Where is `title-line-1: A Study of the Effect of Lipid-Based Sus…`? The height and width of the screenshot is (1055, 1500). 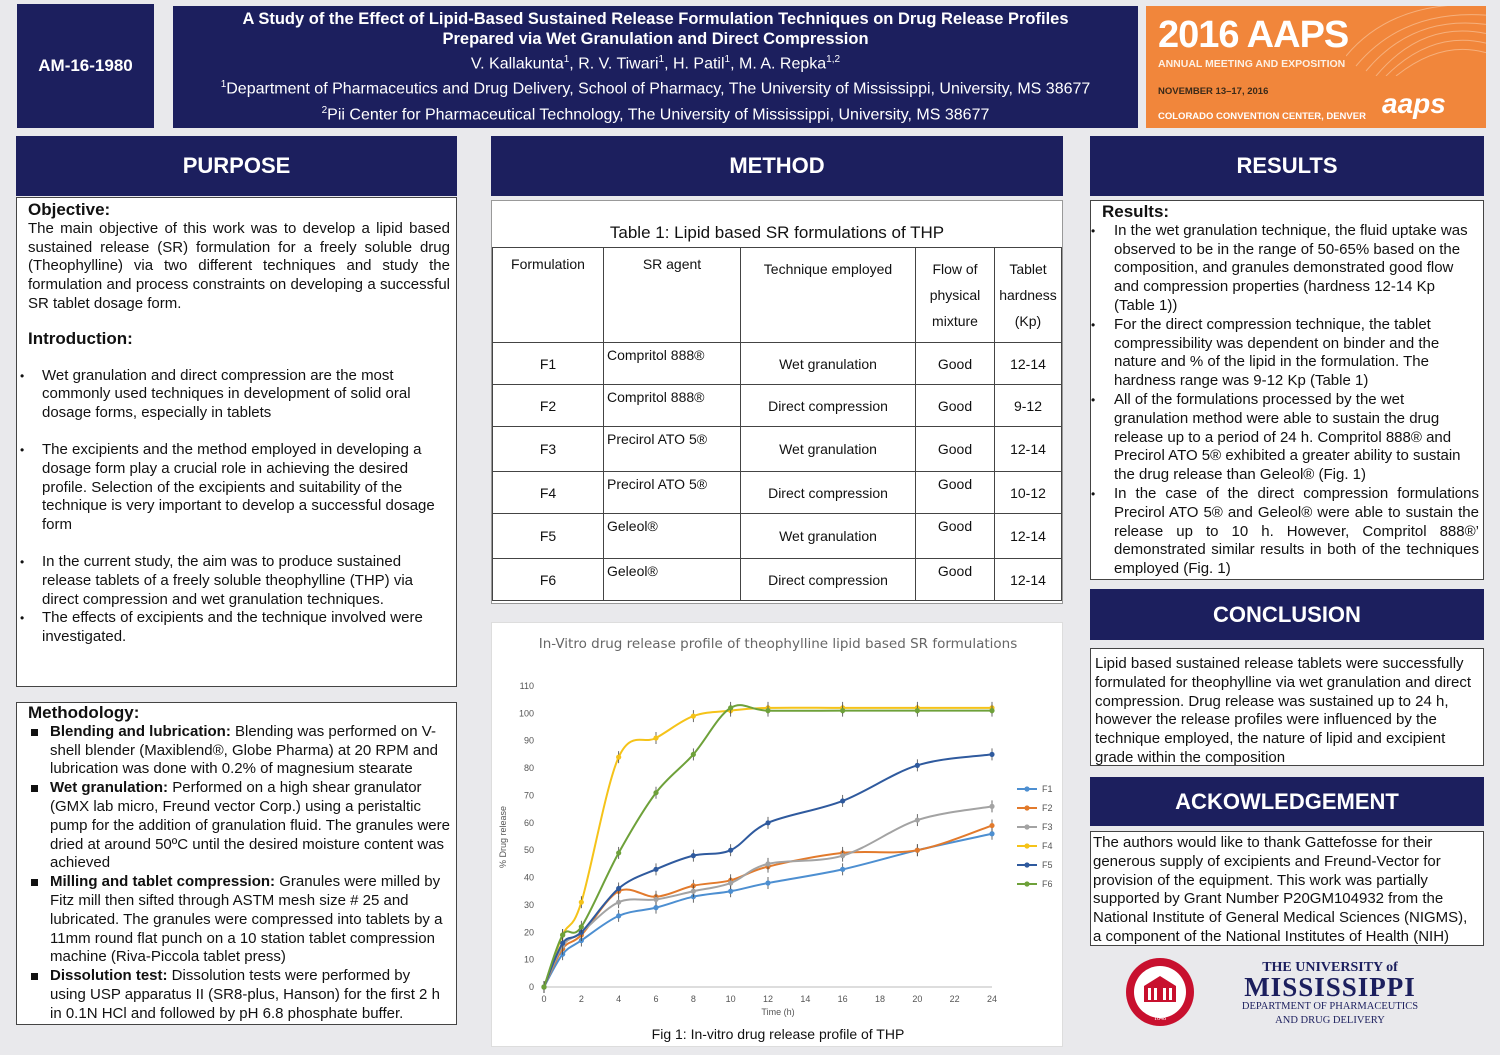
title-line-1: A Study of the Effect of Lipid-Based Sus… is located at coordinates (655, 19).